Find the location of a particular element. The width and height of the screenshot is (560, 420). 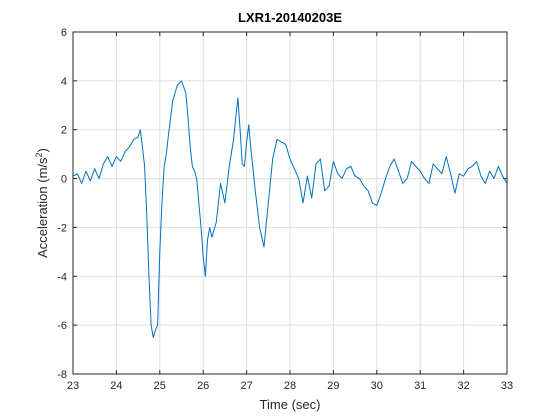

y-tick-label: -2 is located at coordinates (62, 228).